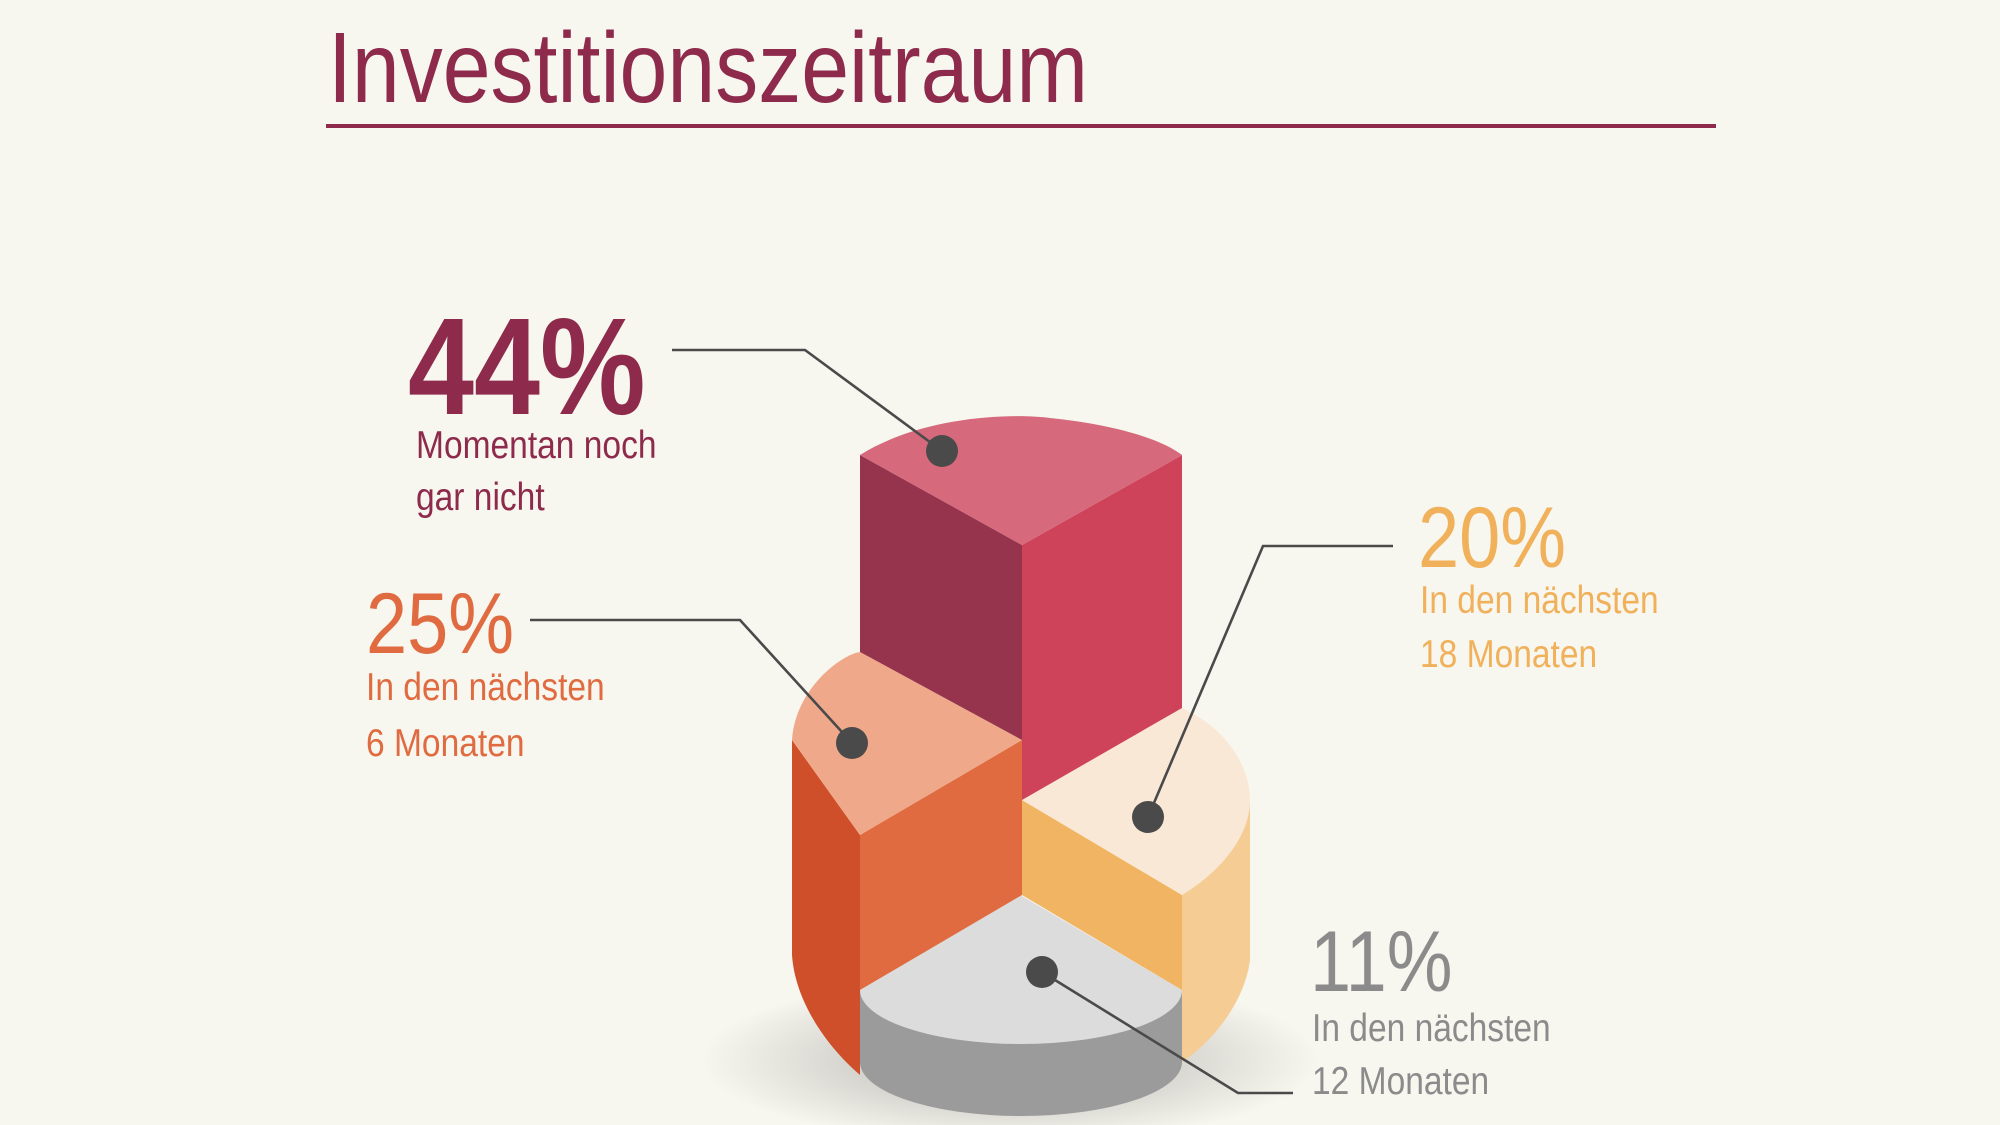 The width and height of the screenshot is (2000, 1125). What do you see at coordinates (1492, 538) in the screenshot?
I see `label-20-value: 20%` at bounding box center [1492, 538].